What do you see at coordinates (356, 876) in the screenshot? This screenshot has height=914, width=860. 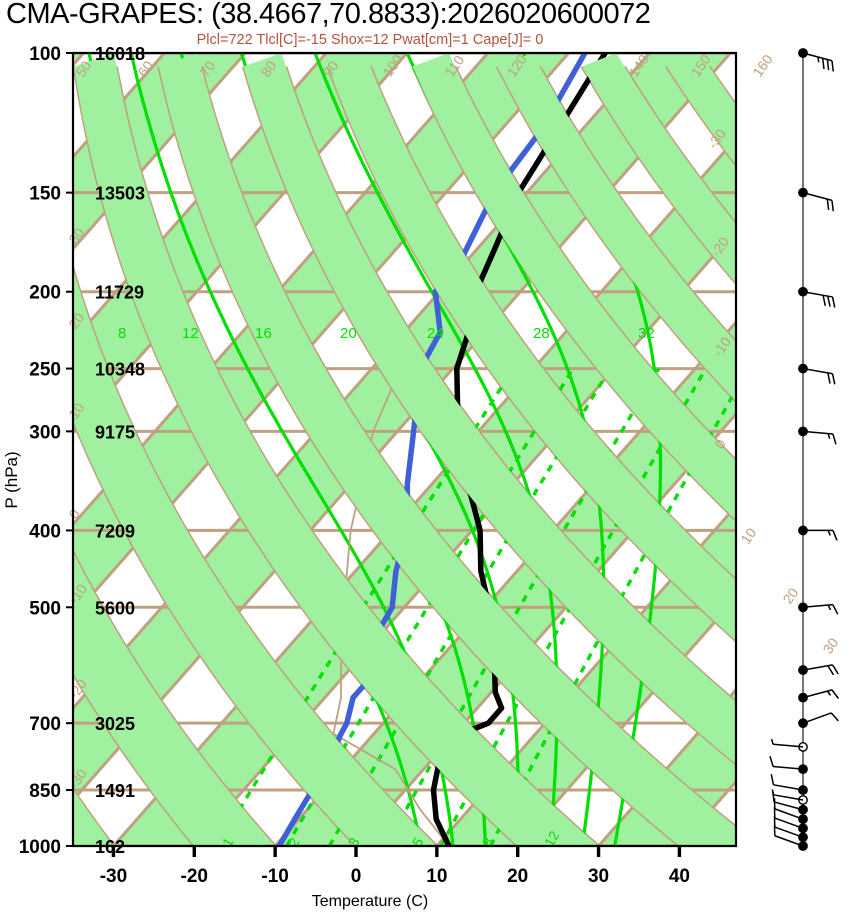 I see `temperature-tick-label: 0` at bounding box center [356, 876].